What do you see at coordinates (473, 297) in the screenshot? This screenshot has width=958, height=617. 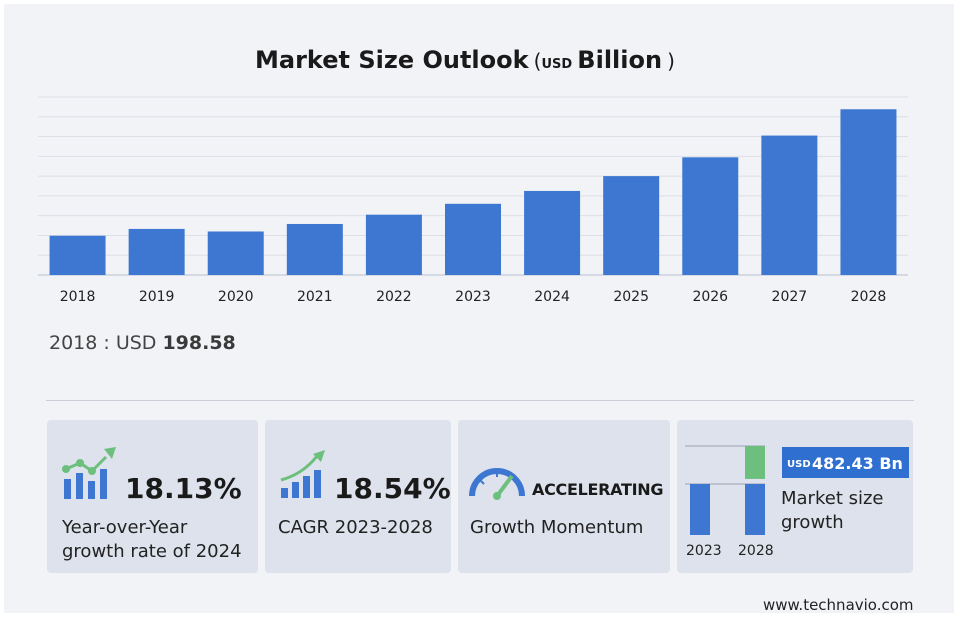 I see `x-tick-label: 2023` at bounding box center [473, 297].